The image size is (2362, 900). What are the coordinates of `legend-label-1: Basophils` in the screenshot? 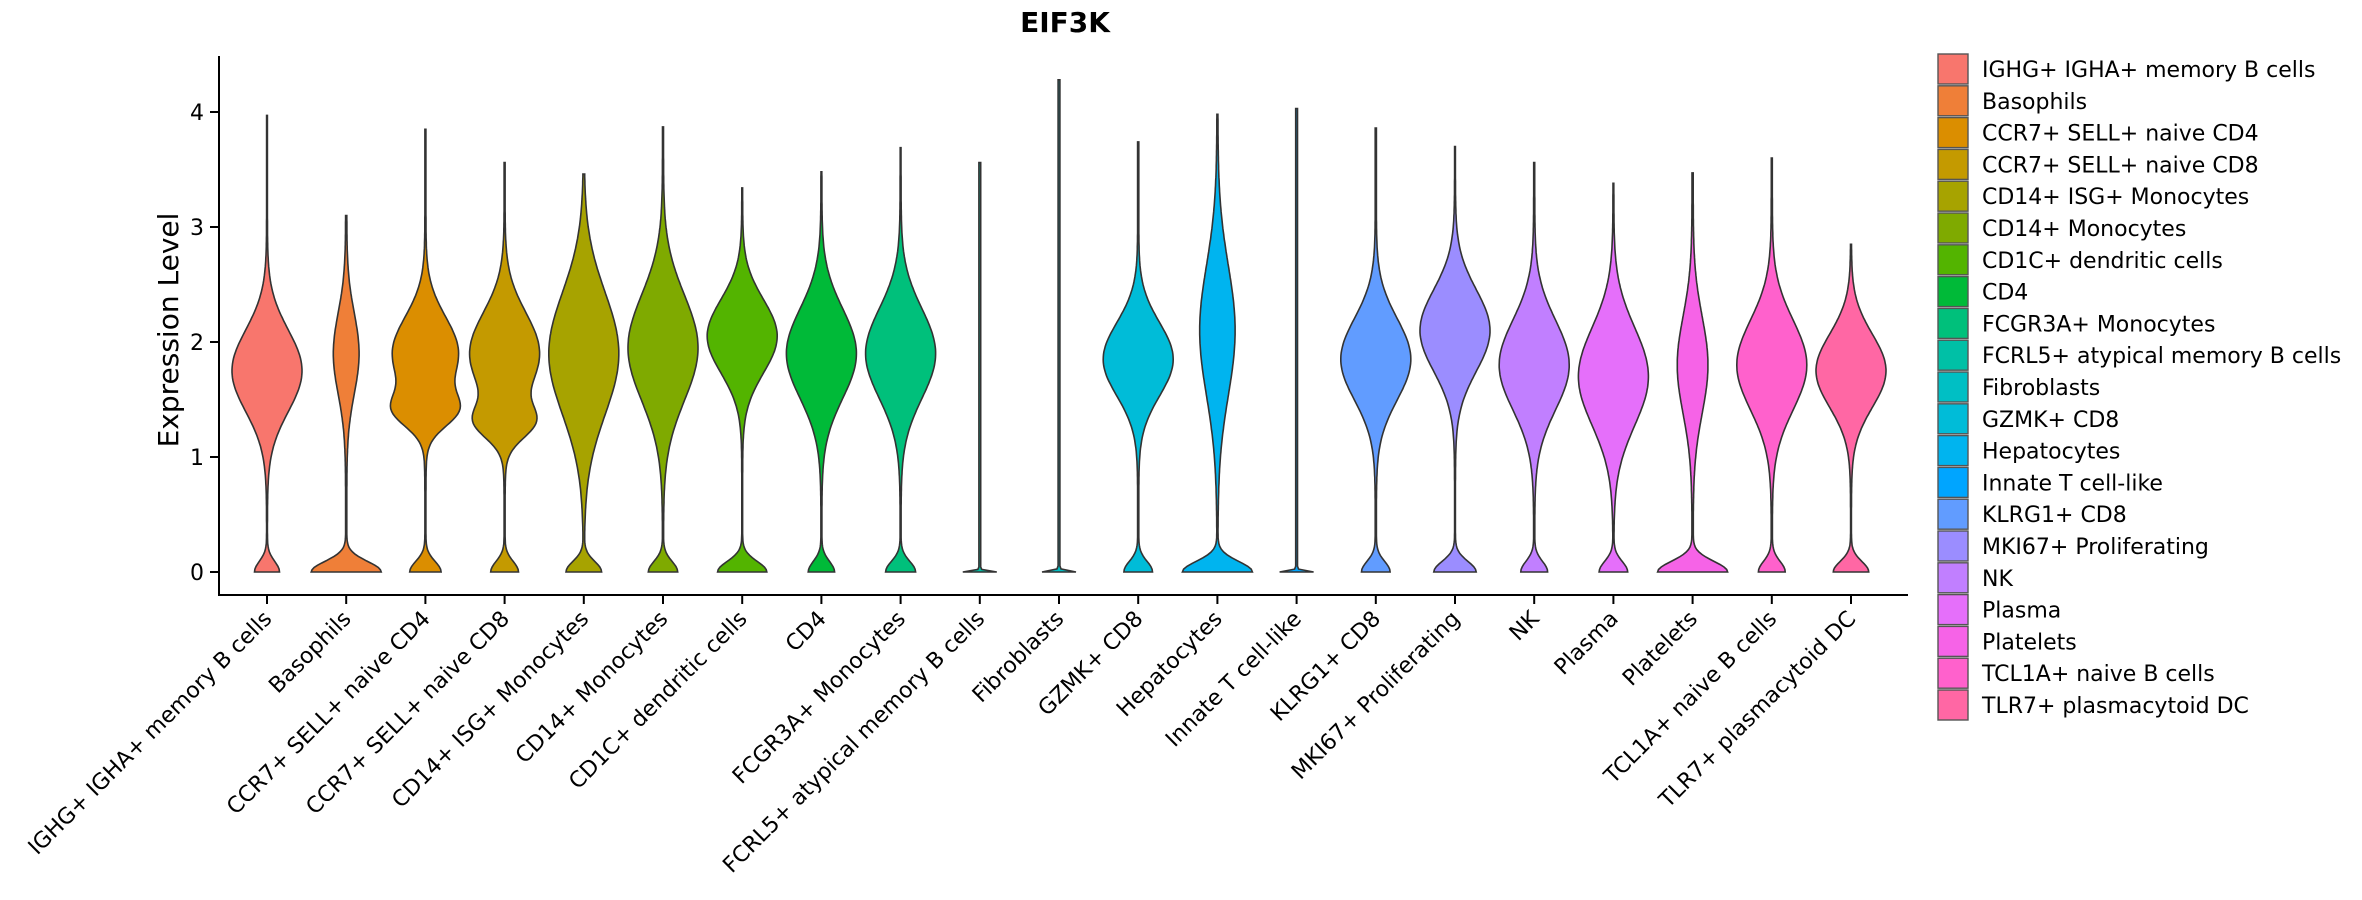 It's located at (2034, 102).